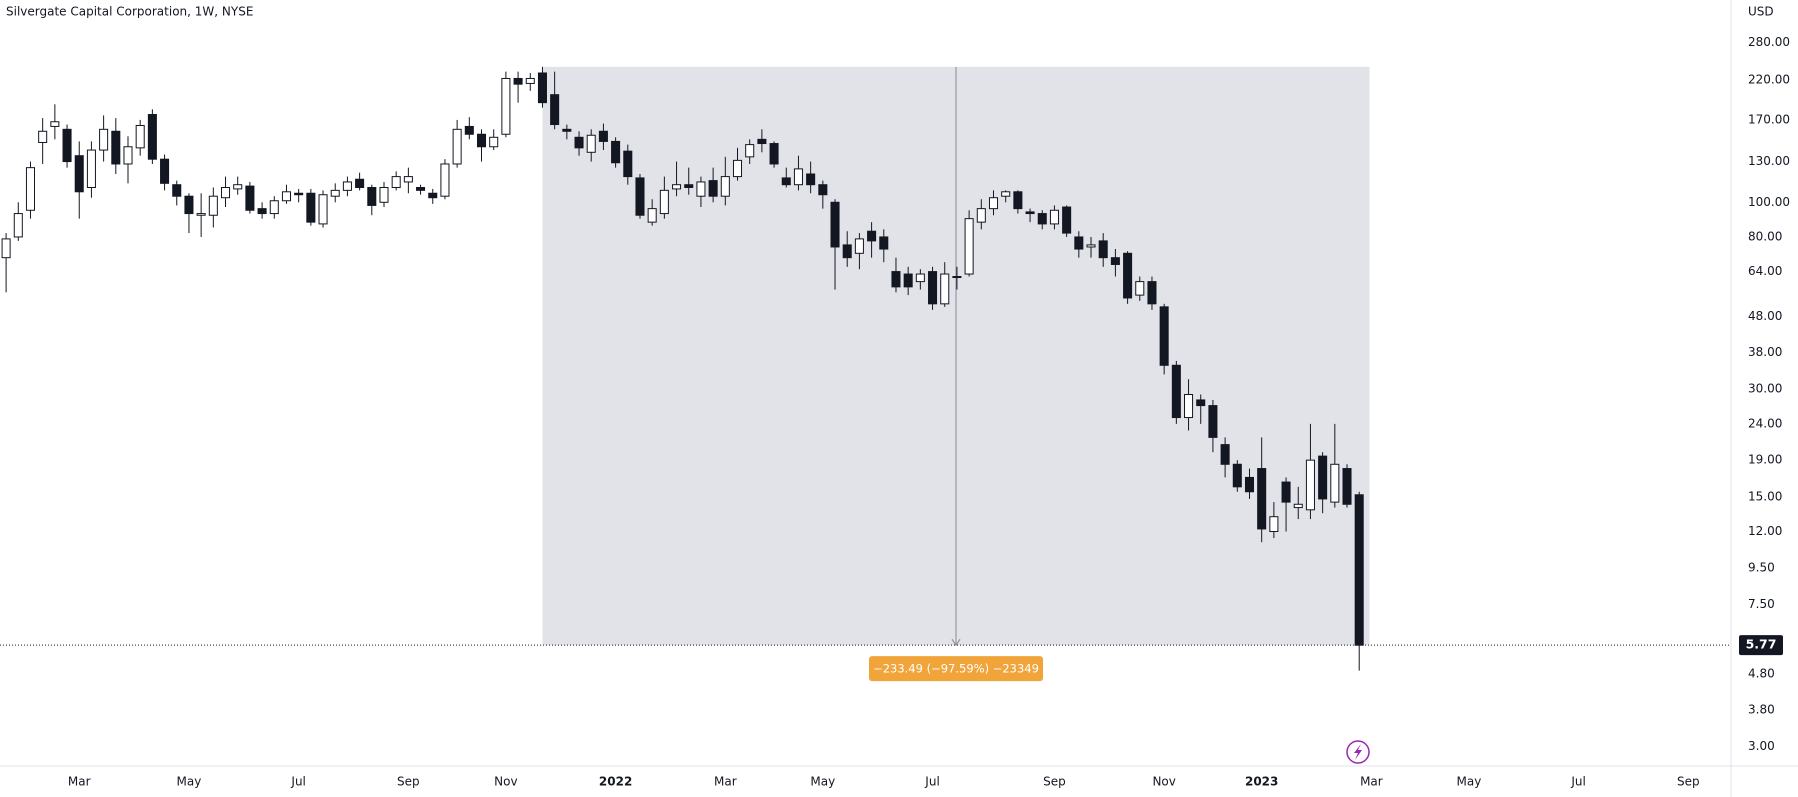  Describe the element at coordinates (1769, 79) in the screenshot. I see `y-tick-label: 220.00` at that location.